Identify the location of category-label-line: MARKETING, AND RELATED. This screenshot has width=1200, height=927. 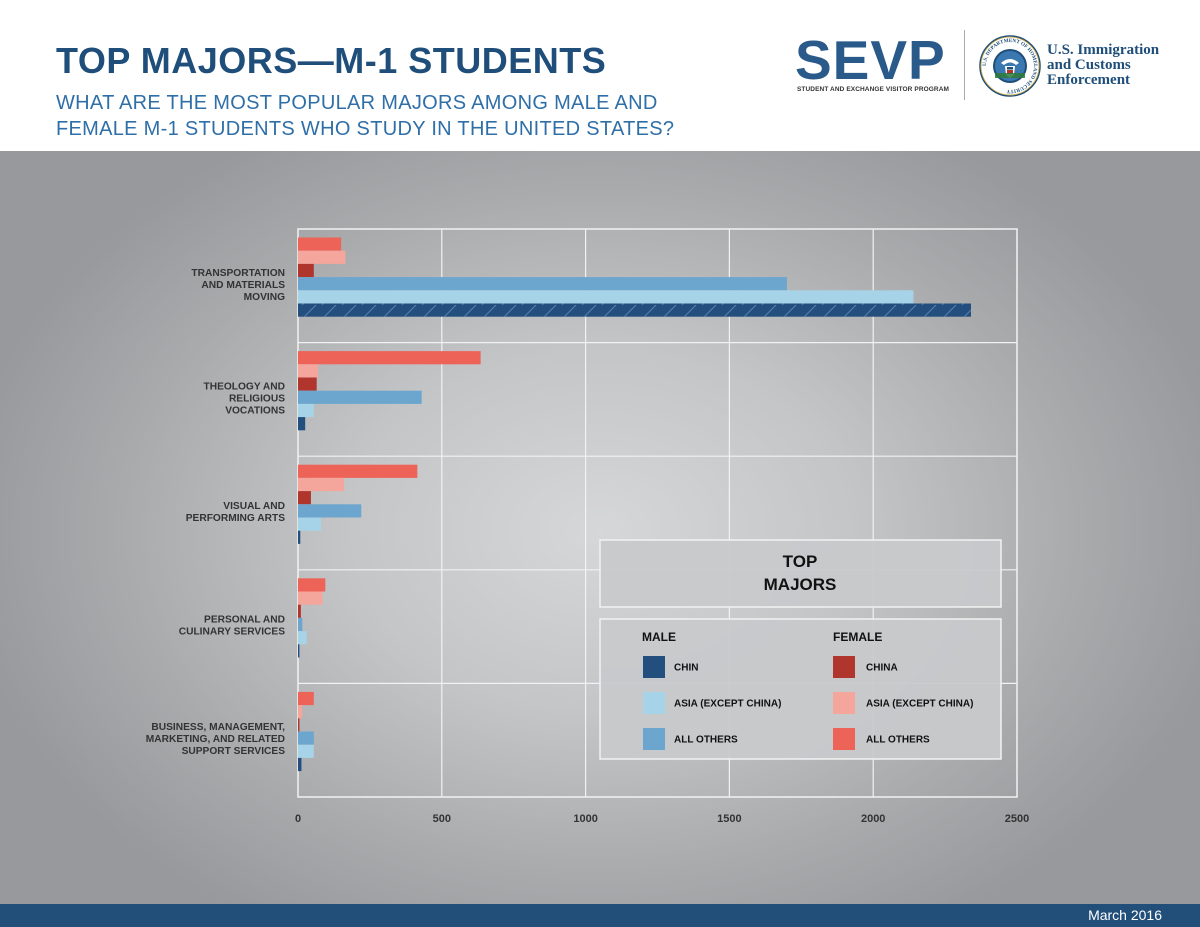
(215, 739).